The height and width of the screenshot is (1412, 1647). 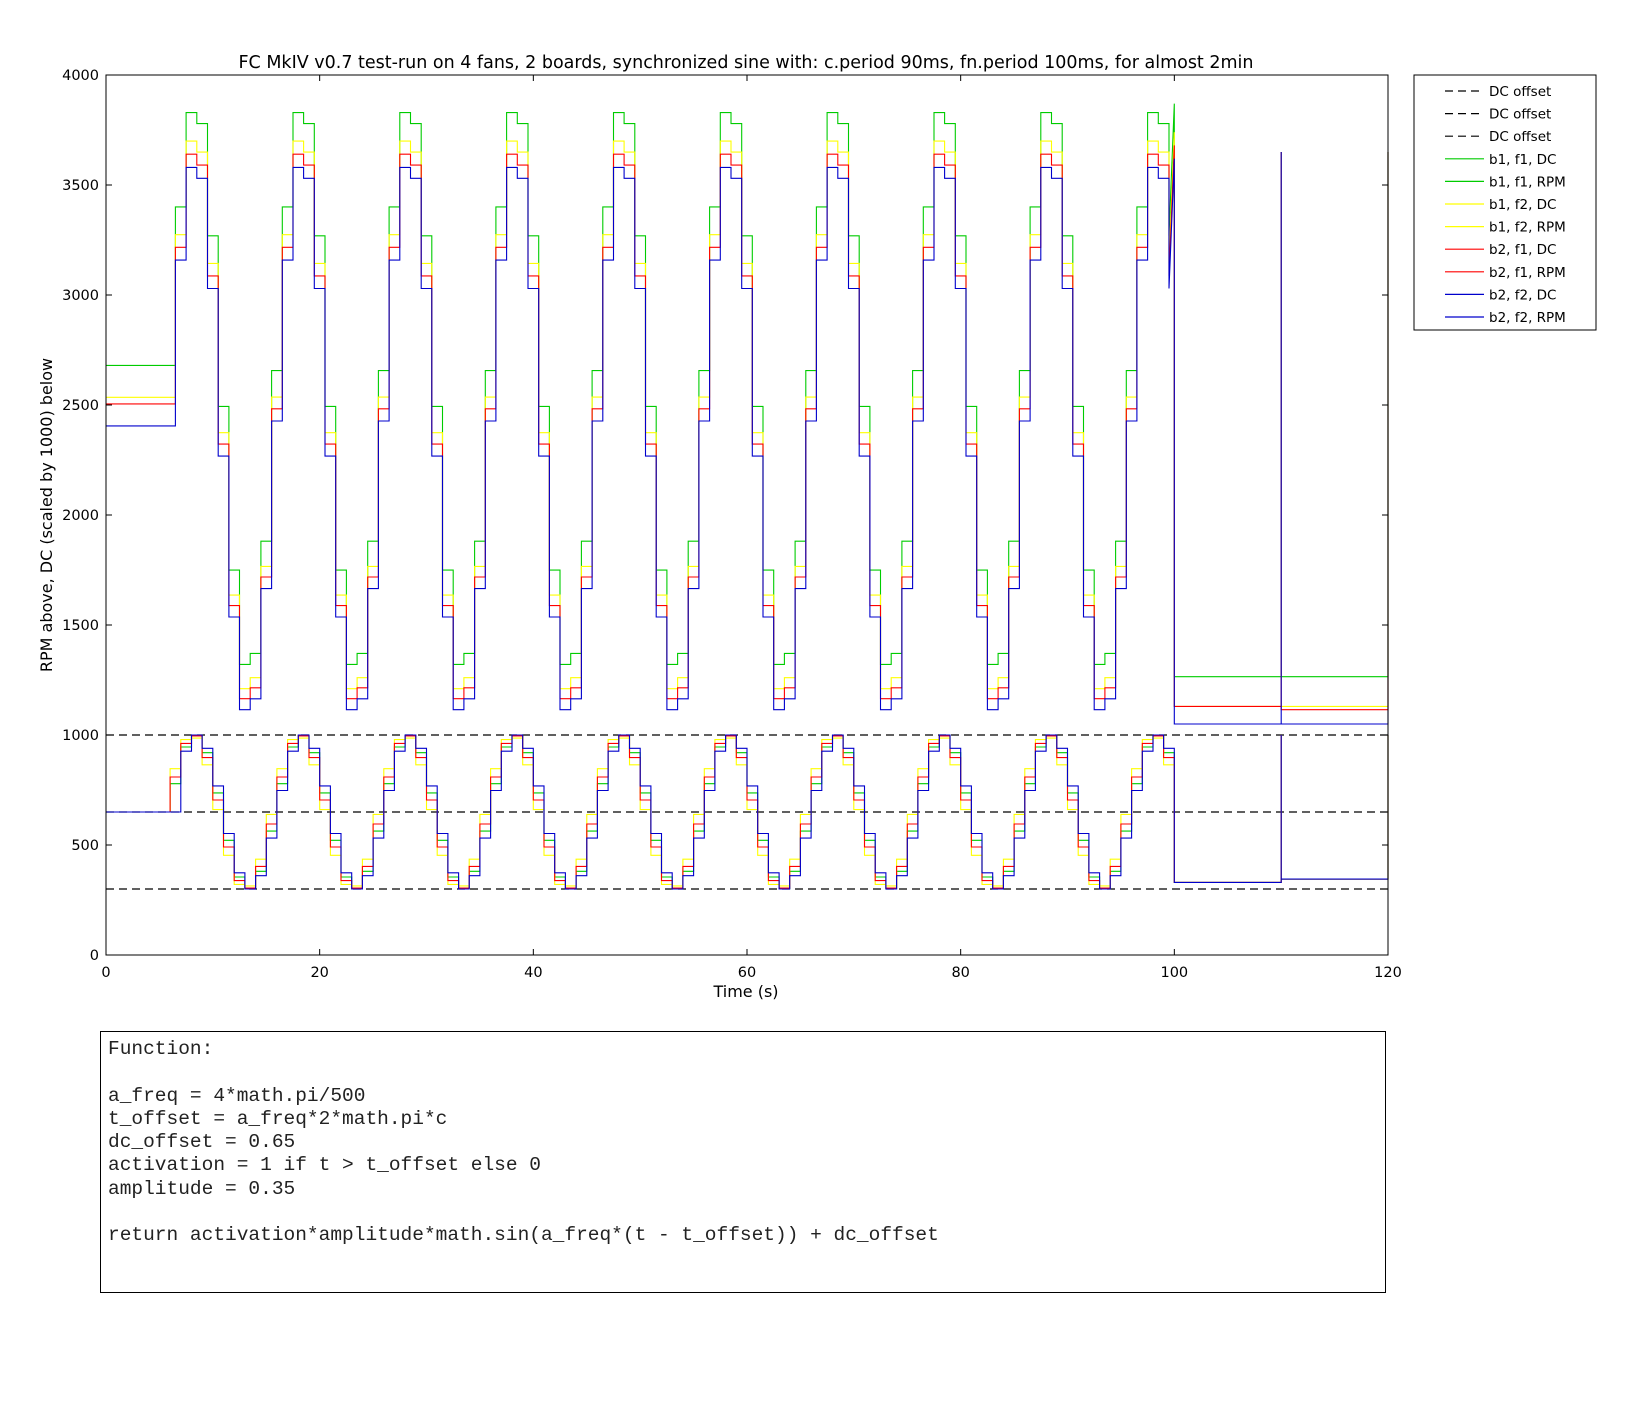 What do you see at coordinates (105, 973) in the screenshot?
I see `x-tick-label: 0` at bounding box center [105, 973].